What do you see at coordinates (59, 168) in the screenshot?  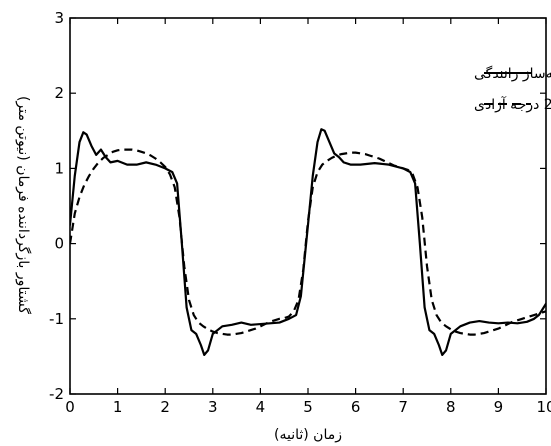 I see `y-tick-label: 1` at bounding box center [59, 168].